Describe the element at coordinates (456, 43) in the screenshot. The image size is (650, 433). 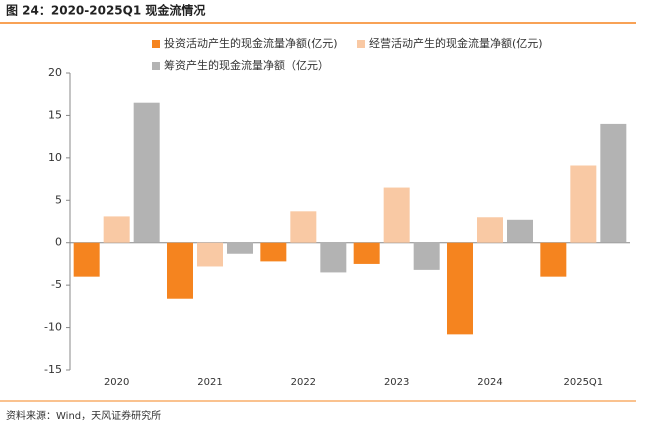
I see `legend-label: 经营活动产生的现金流量净额(亿元)` at that location.